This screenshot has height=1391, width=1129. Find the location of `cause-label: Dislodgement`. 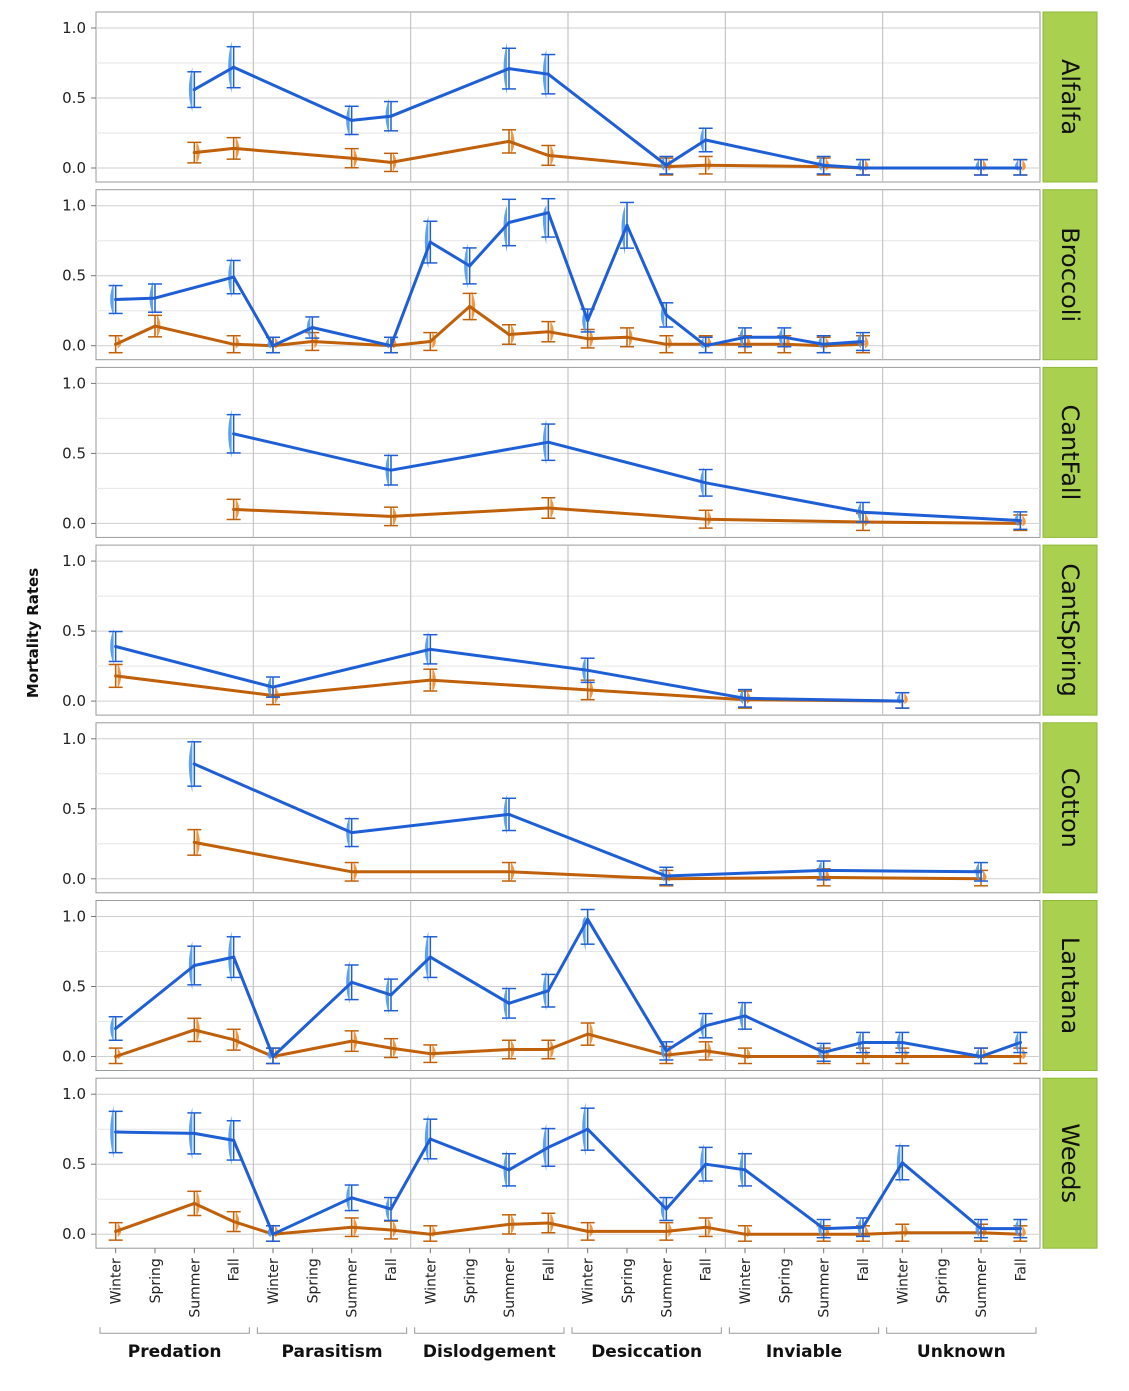

cause-label: Dislodgement is located at coordinates (489, 1352).